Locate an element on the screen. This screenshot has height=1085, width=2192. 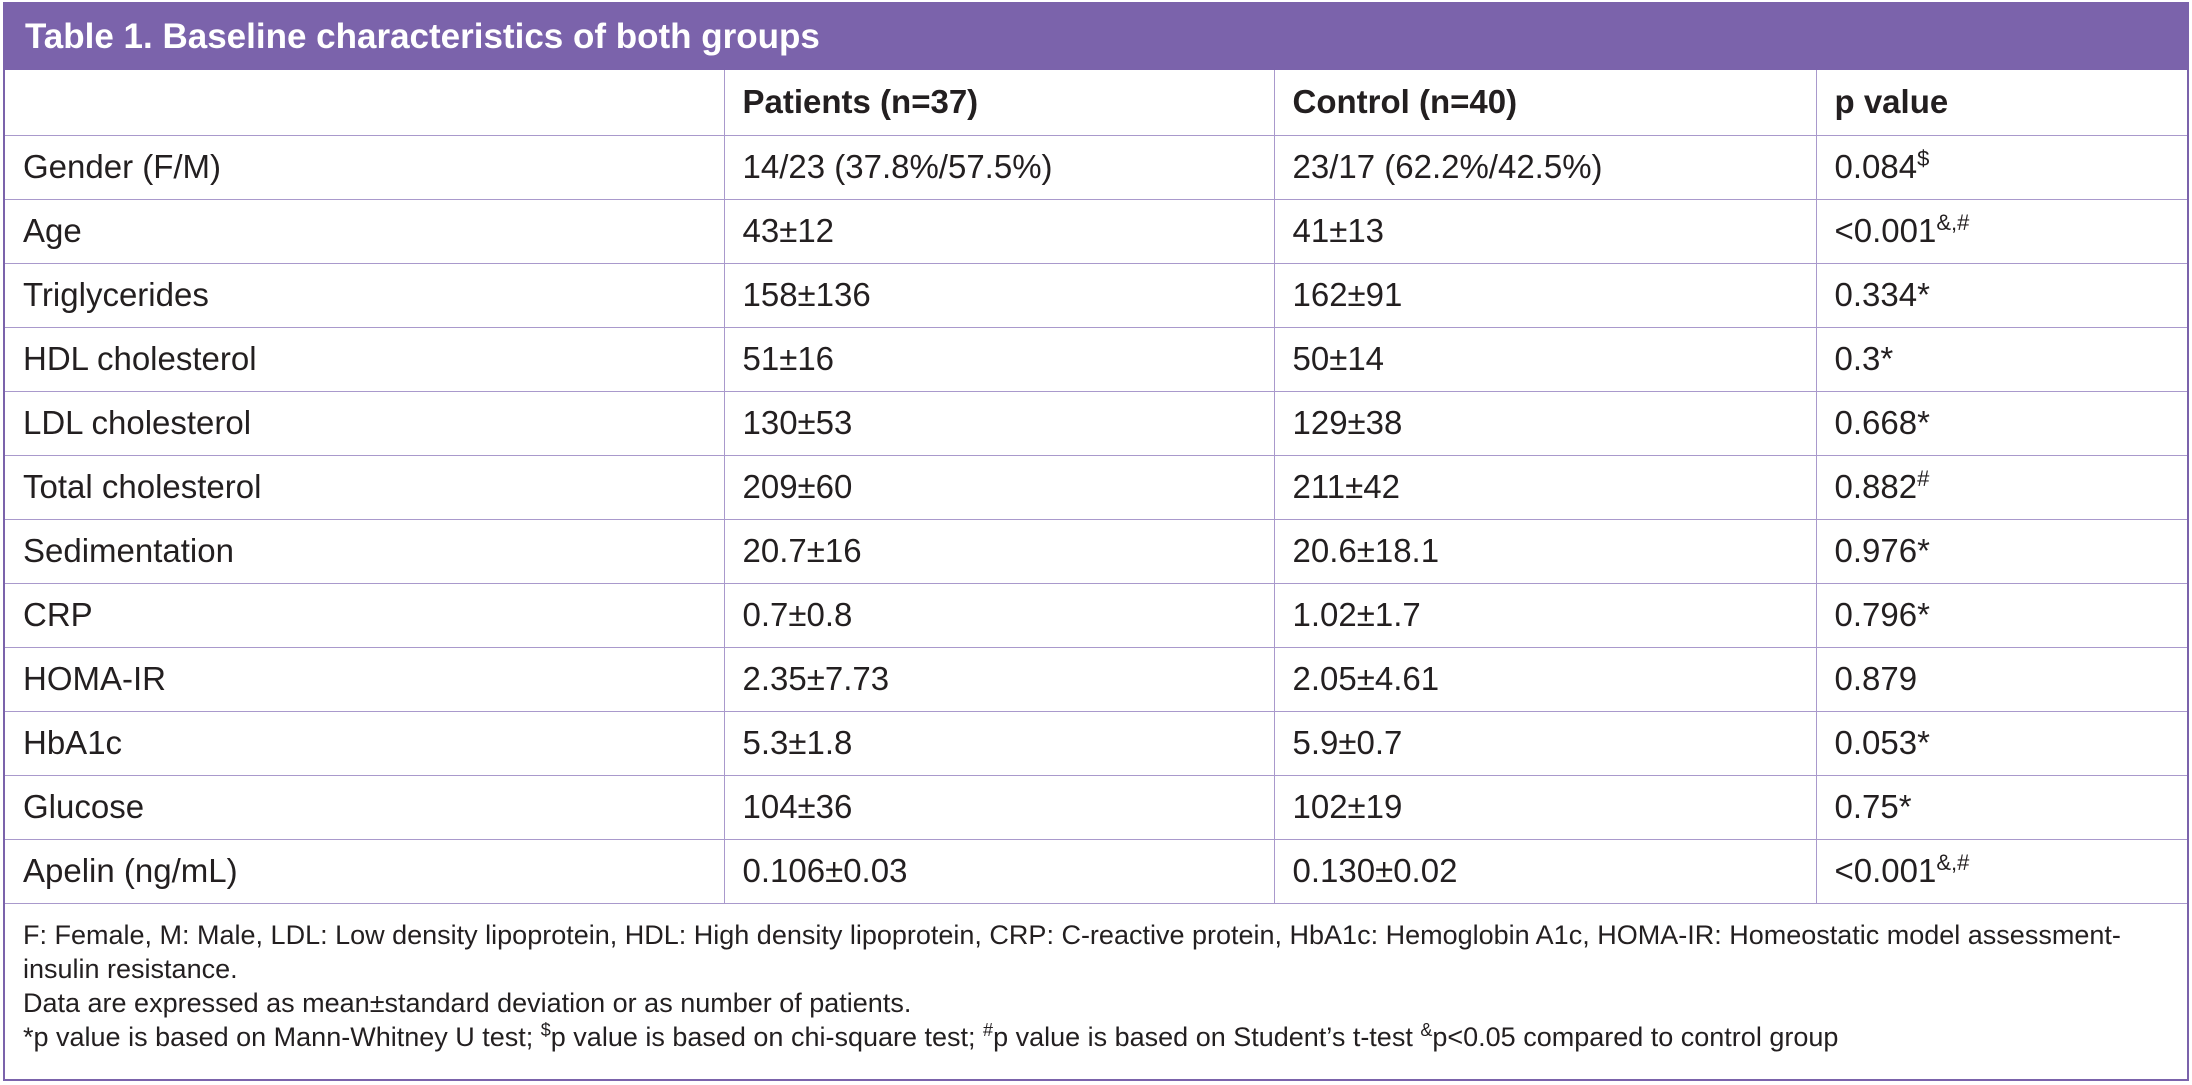
table-row: Age 43±12 41±13 <0.001&,# is located at coordinates (1096, 231).